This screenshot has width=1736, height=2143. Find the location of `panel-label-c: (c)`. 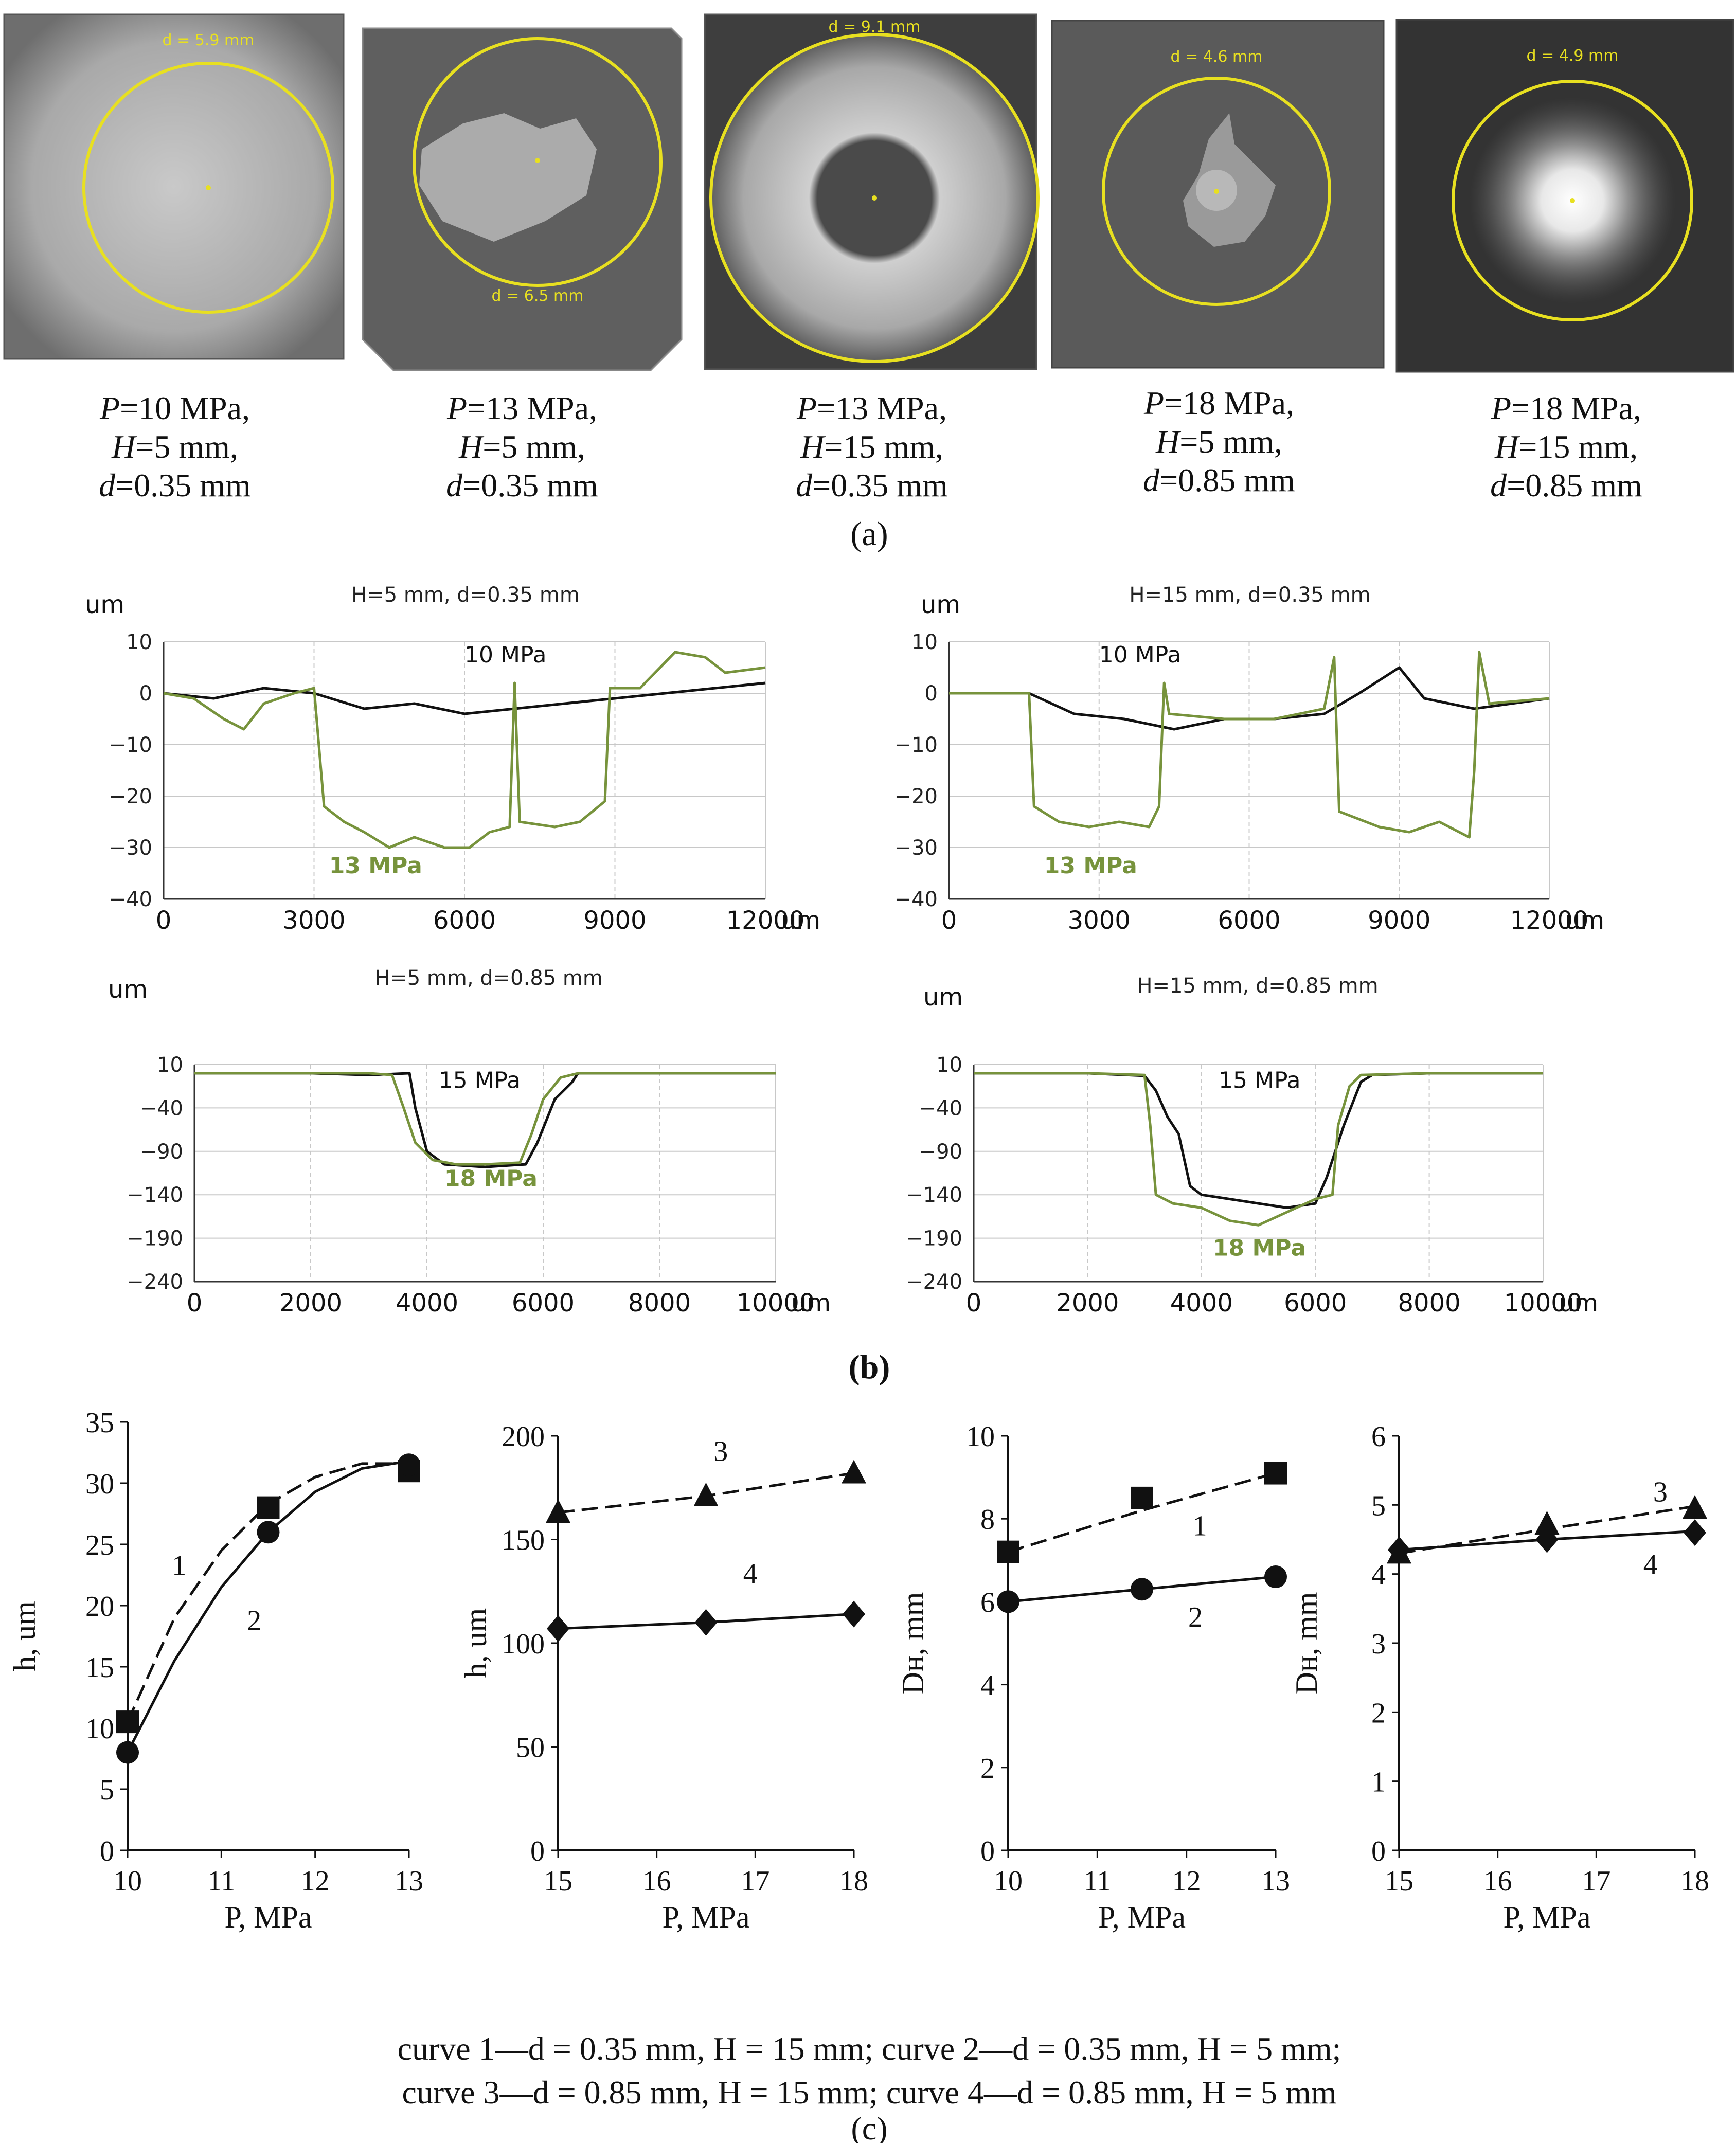

panel-label-c: (c) is located at coordinates (869, 2126).